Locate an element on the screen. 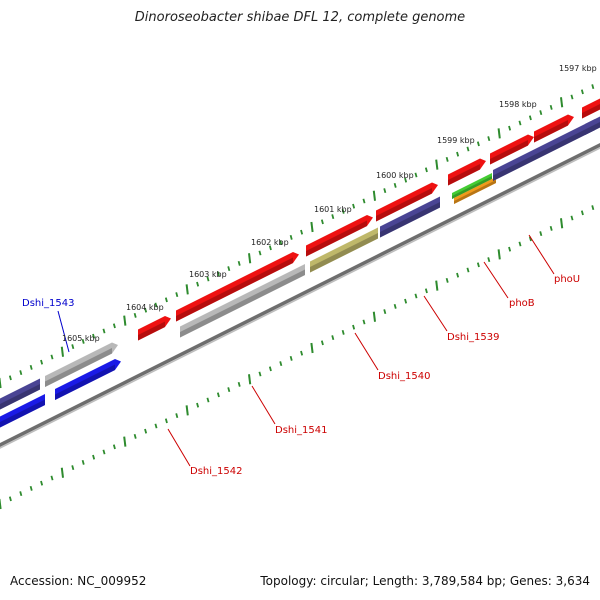  gene-label-phob: phoB is located at coordinates (522, 303).